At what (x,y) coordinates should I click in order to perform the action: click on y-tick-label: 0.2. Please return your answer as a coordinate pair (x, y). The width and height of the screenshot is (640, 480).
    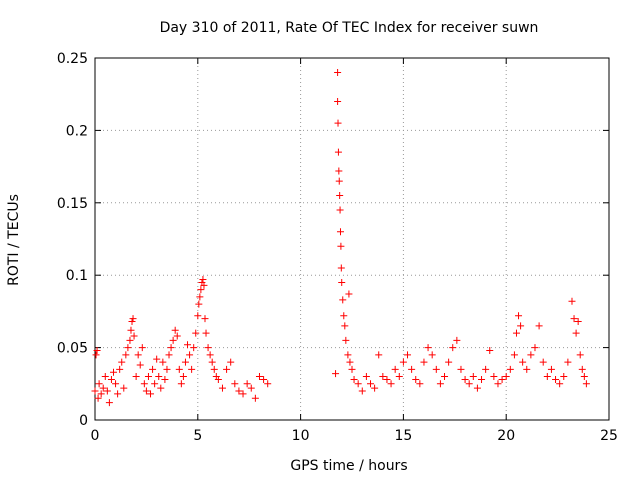
    Looking at the image, I should click on (77, 131).